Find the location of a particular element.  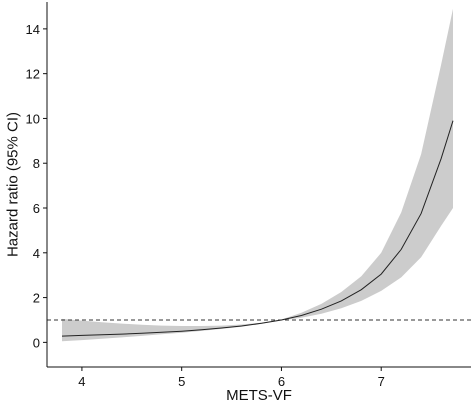

x-axis-title: METS-VF is located at coordinates (259, 395).